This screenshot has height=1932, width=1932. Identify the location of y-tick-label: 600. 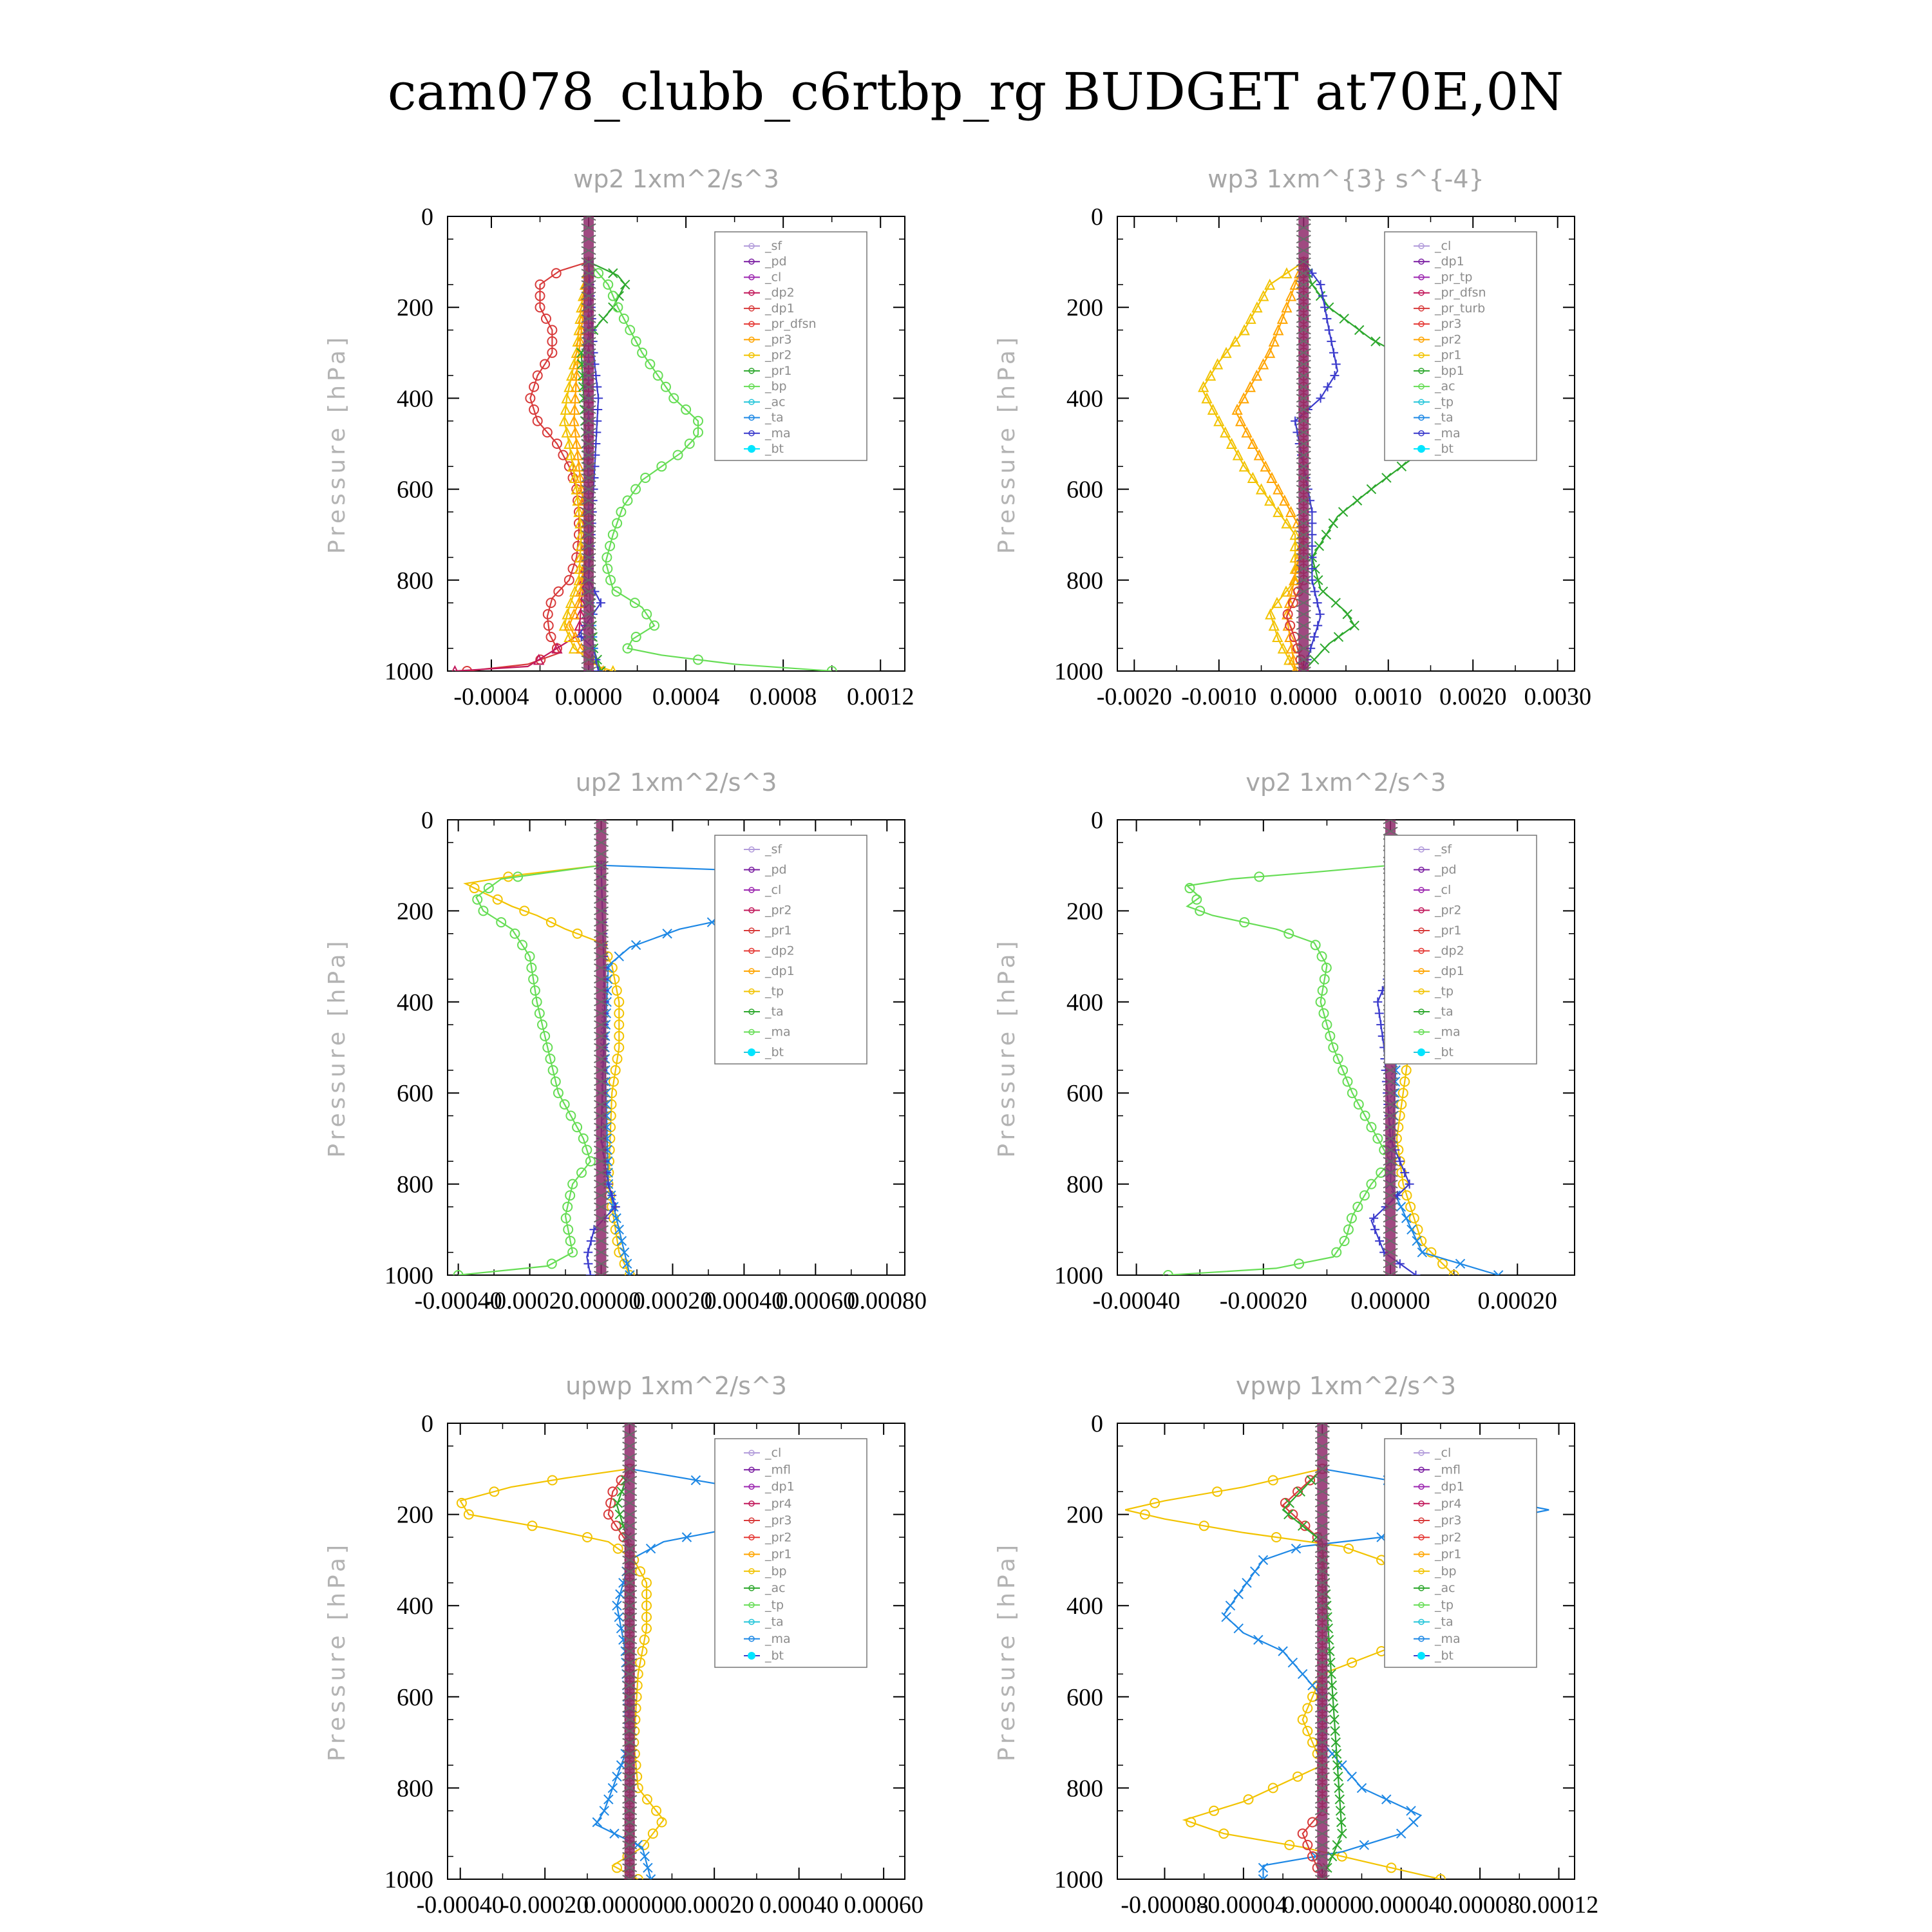
(415, 1698).